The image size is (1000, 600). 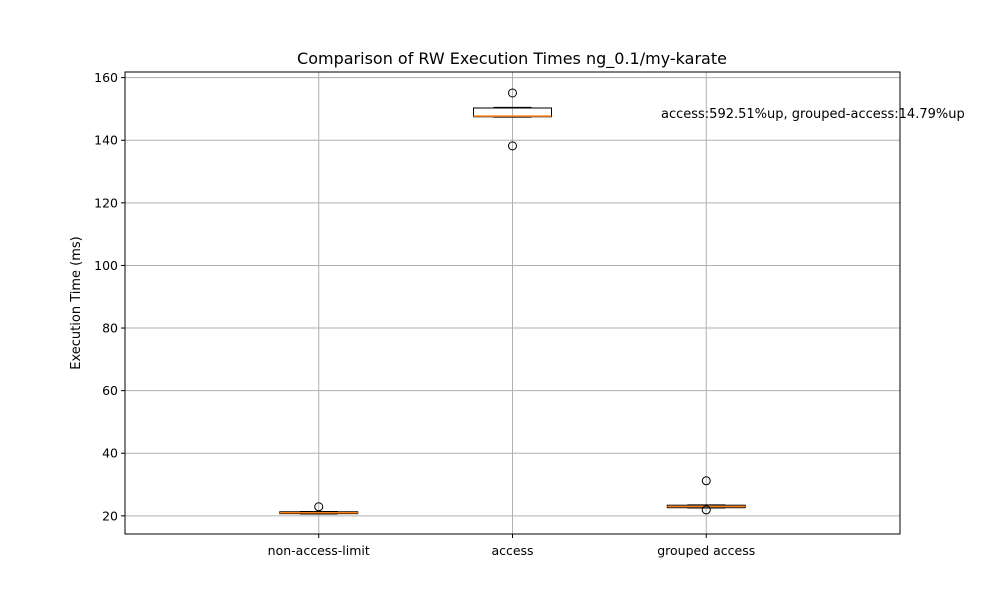 I want to click on y-tick-label: 160, so click(x=106, y=77).